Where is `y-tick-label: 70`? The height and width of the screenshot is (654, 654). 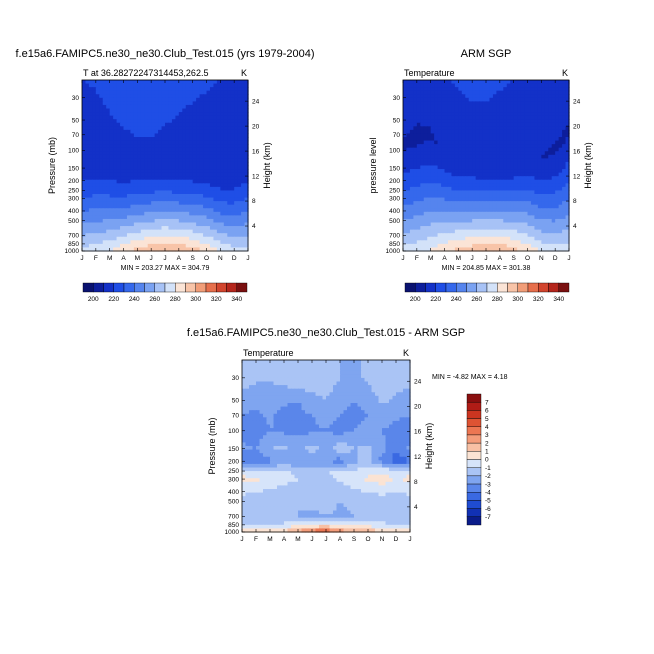 y-tick-label: 70 is located at coordinates (397, 135).